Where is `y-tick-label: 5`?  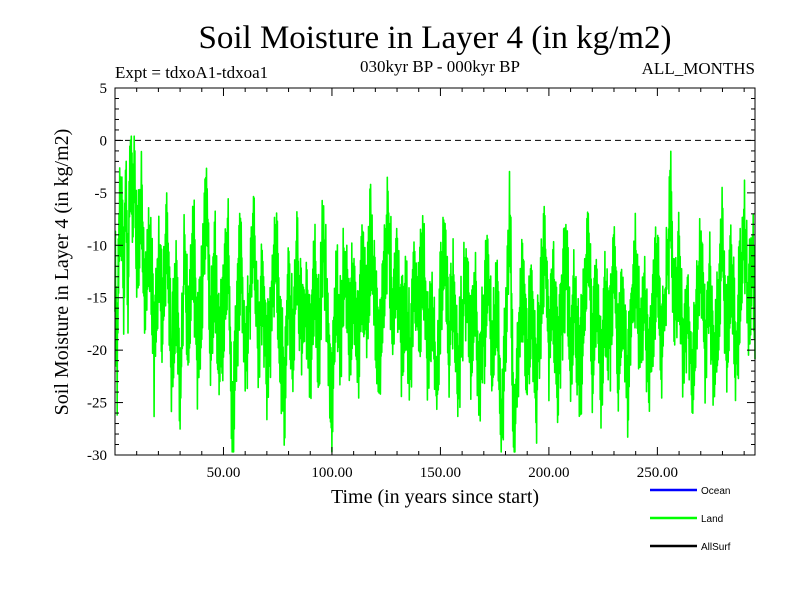
y-tick-label: 5 is located at coordinates (104, 89).